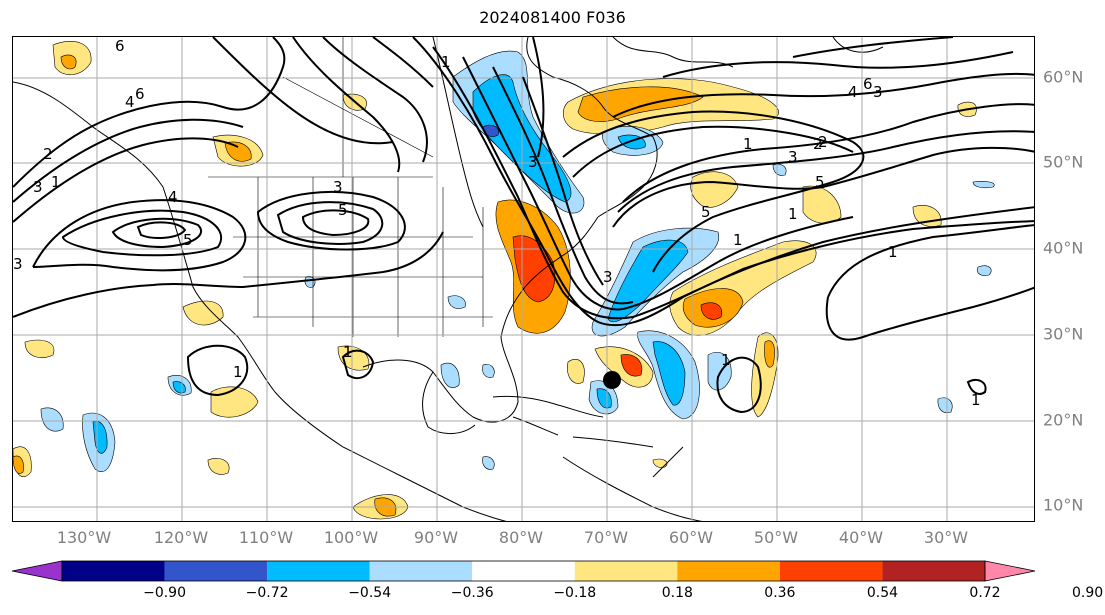  What do you see at coordinates (575, 593) in the screenshot?
I see `colorbar-tick-label: −0.18` at bounding box center [575, 593].